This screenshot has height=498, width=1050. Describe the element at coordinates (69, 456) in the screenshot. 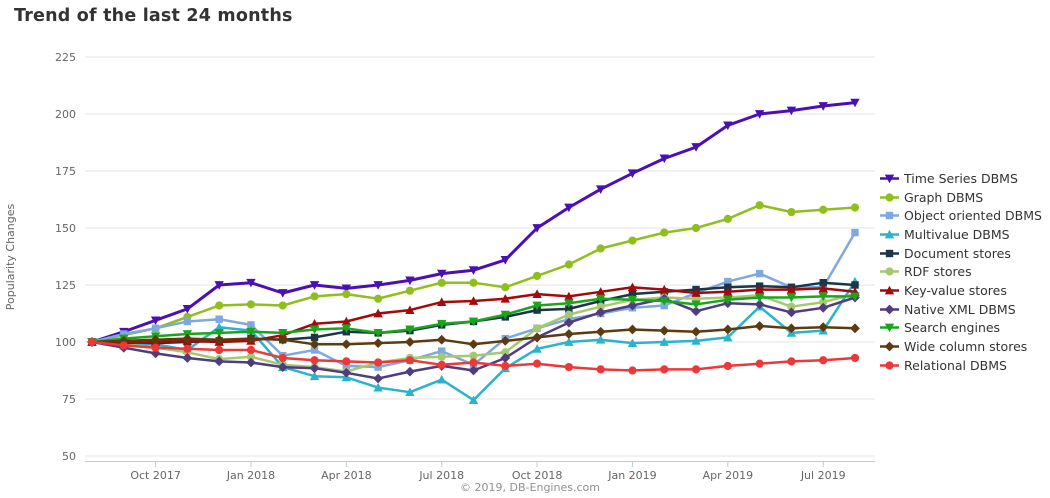

I see `y-axis-label-50: 50` at that location.